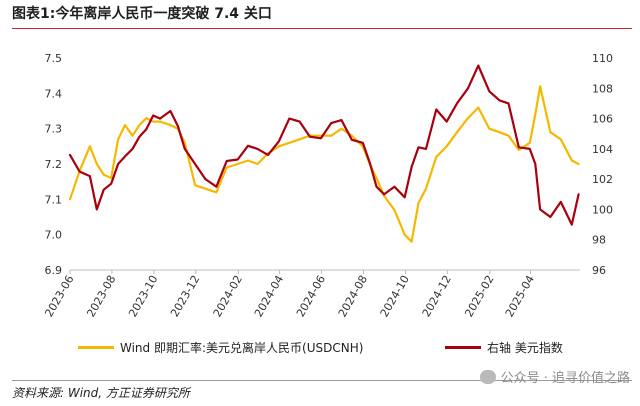 This screenshot has height=406, width=640. What do you see at coordinates (143, 296) in the screenshot?
I see `x-tick-label: 2023-10` at bounding box center [143, 296].